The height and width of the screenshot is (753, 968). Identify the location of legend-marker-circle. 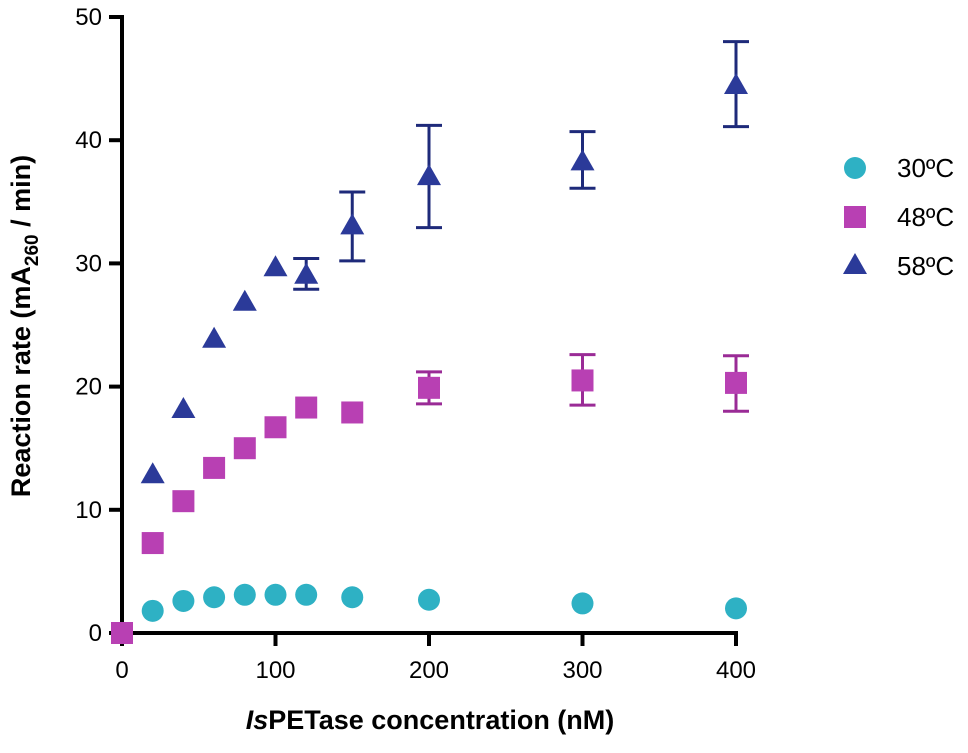
(855, 168).